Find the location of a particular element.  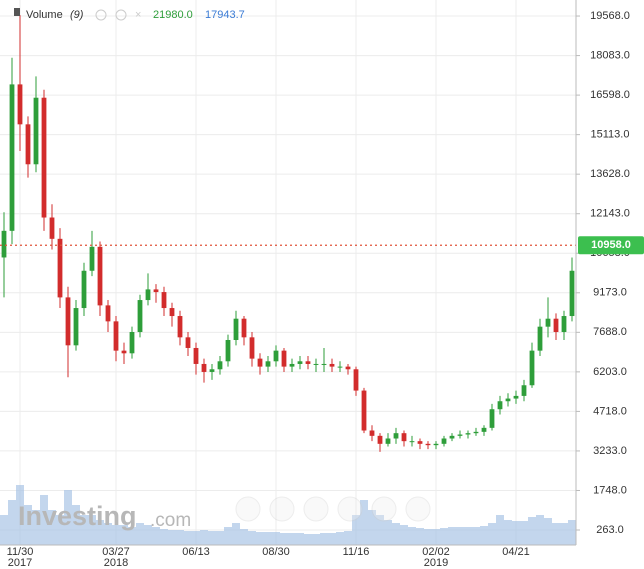

last-price-label: 10958.0 is located at coordinates (611, 245).